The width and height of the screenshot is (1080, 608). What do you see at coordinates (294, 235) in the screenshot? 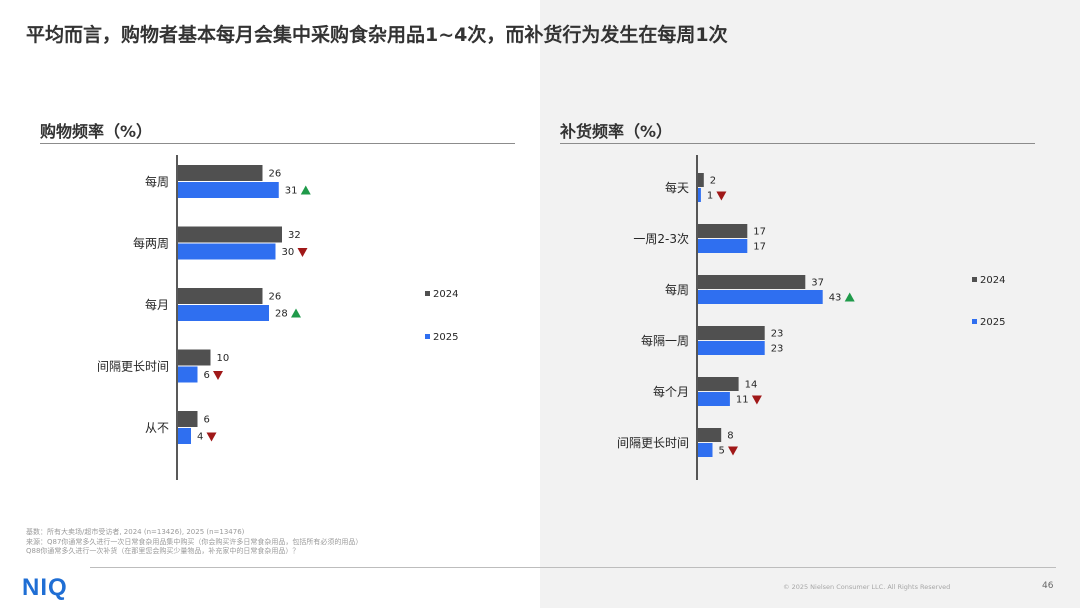
I see `value-label: 32` at bounding box center [294, 235].